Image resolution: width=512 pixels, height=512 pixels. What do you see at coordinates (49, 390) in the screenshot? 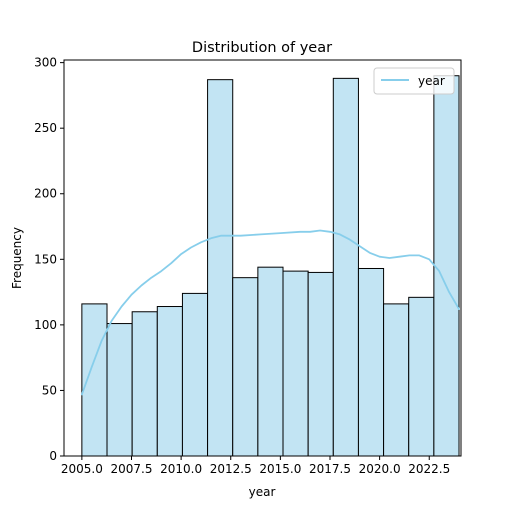
I see `y-tick-label: 50` at bounding box center [49, 390].